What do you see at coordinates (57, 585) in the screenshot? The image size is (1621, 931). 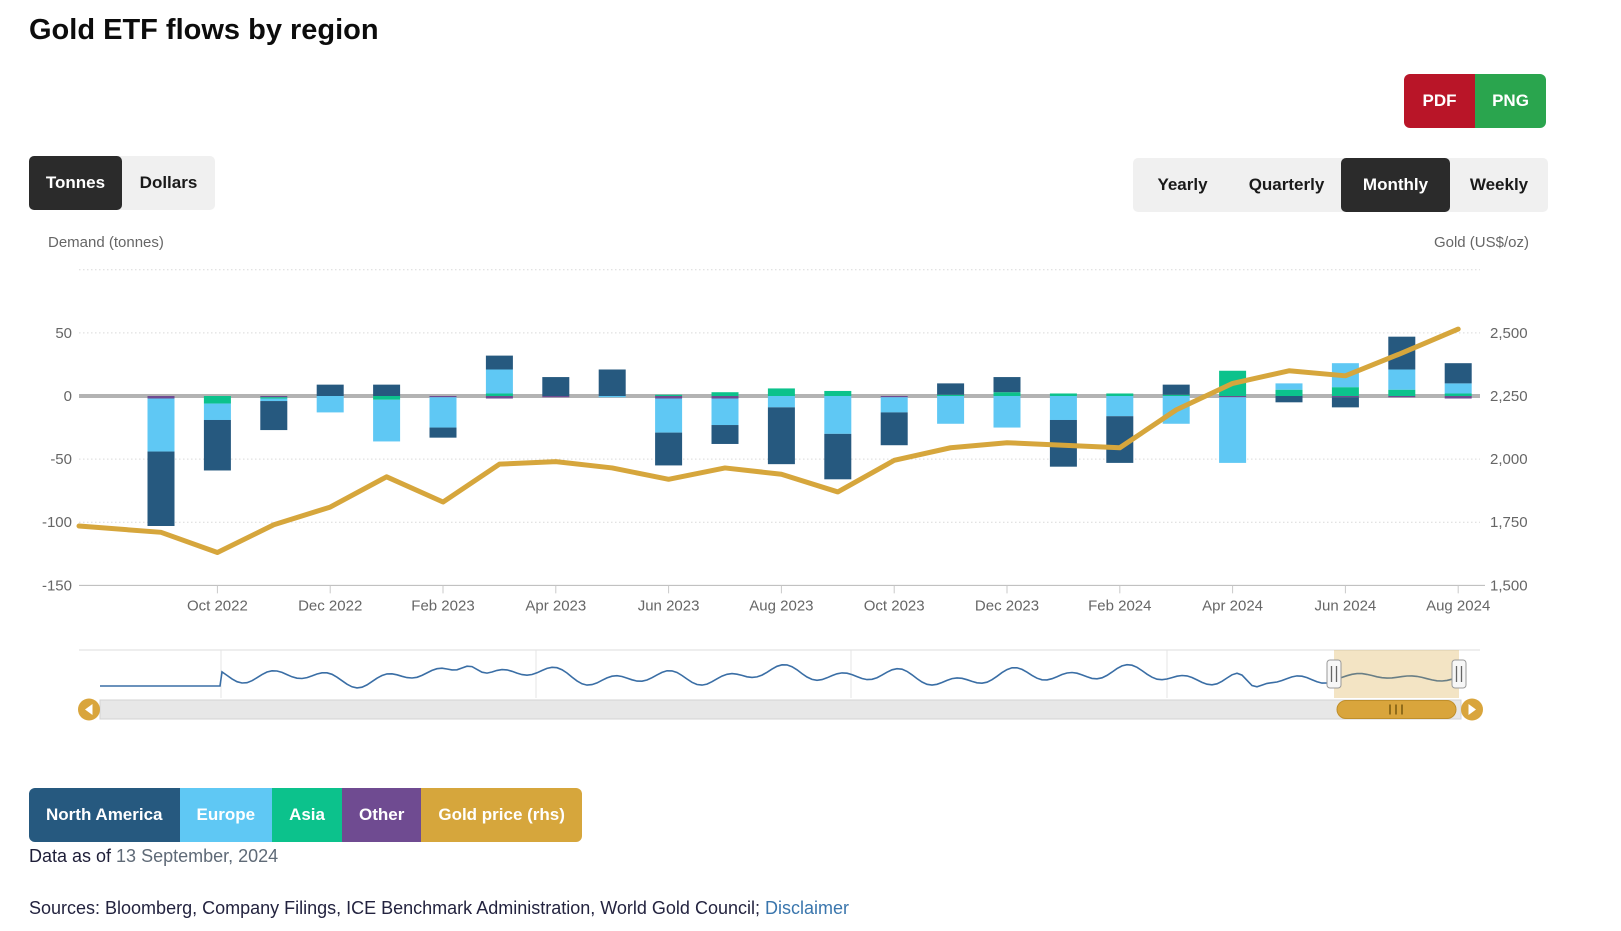 I see `left-axis-tick-label: -150` at bounding box center [57, 585].